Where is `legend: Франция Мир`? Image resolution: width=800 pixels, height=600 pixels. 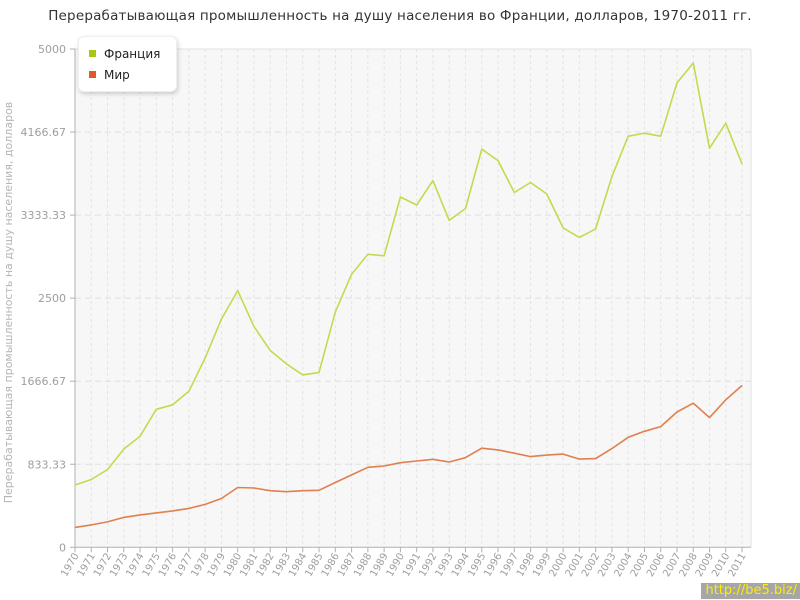 legend: Франция Мир is located at coordinates (128, 64).